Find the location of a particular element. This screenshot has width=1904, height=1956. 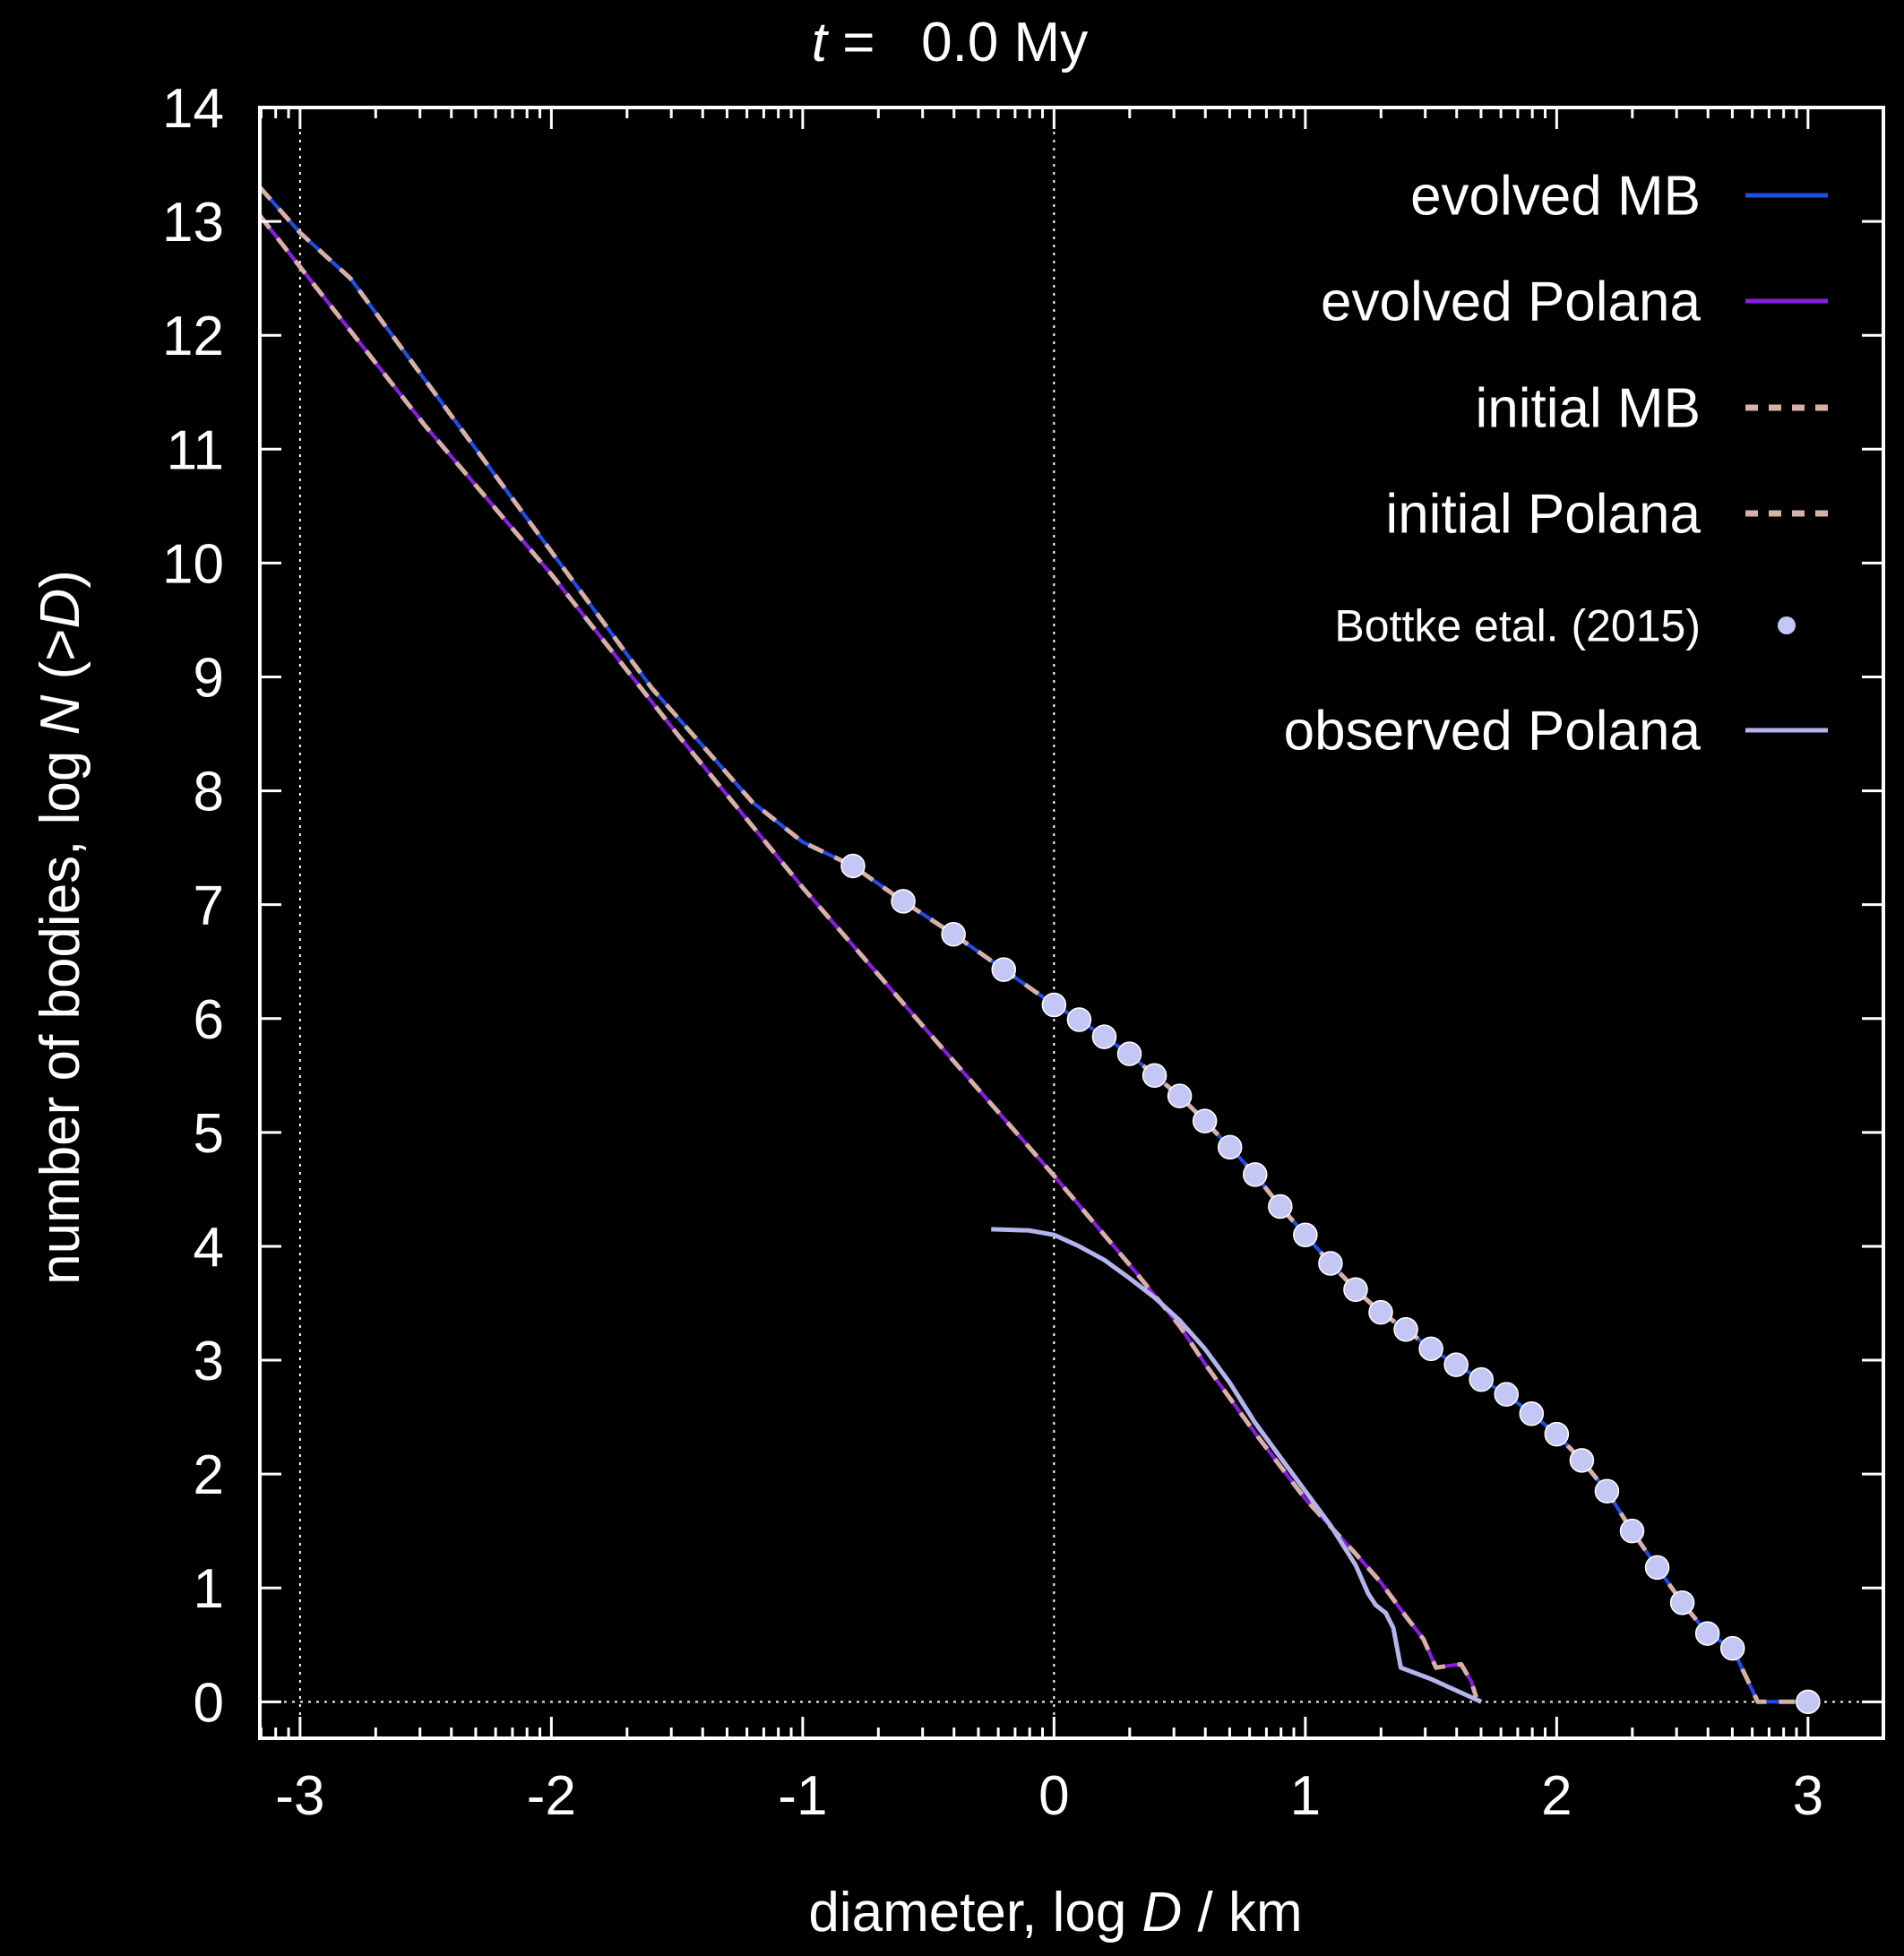

y-axis-label-suffix: ) is located at coordinates (60, 579).